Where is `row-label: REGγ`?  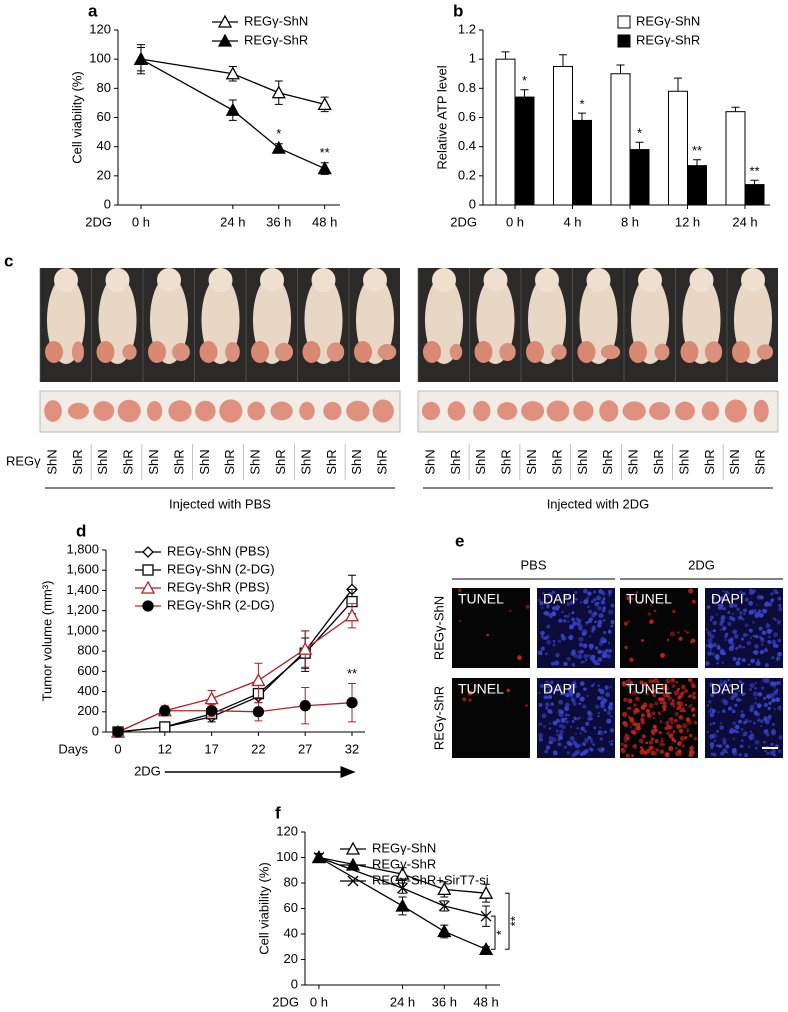
row-label: REGγ is located at coordinates (23, 460).